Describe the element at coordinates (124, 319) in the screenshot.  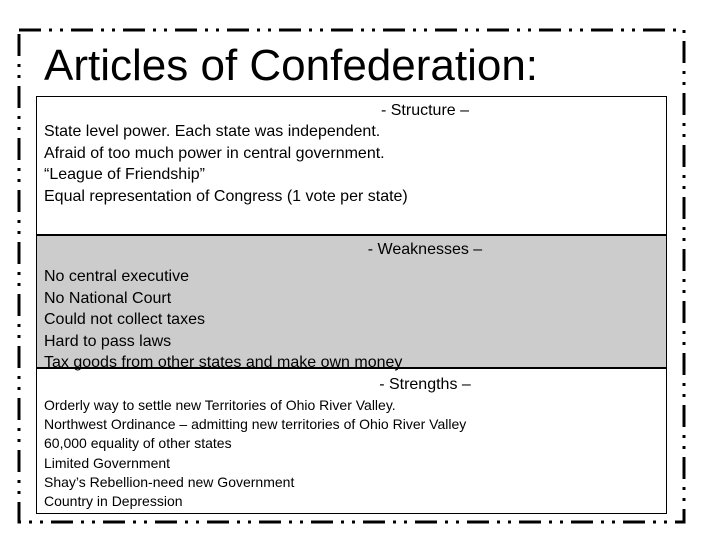
I see `list-item: Could not collect taxes` at that location.